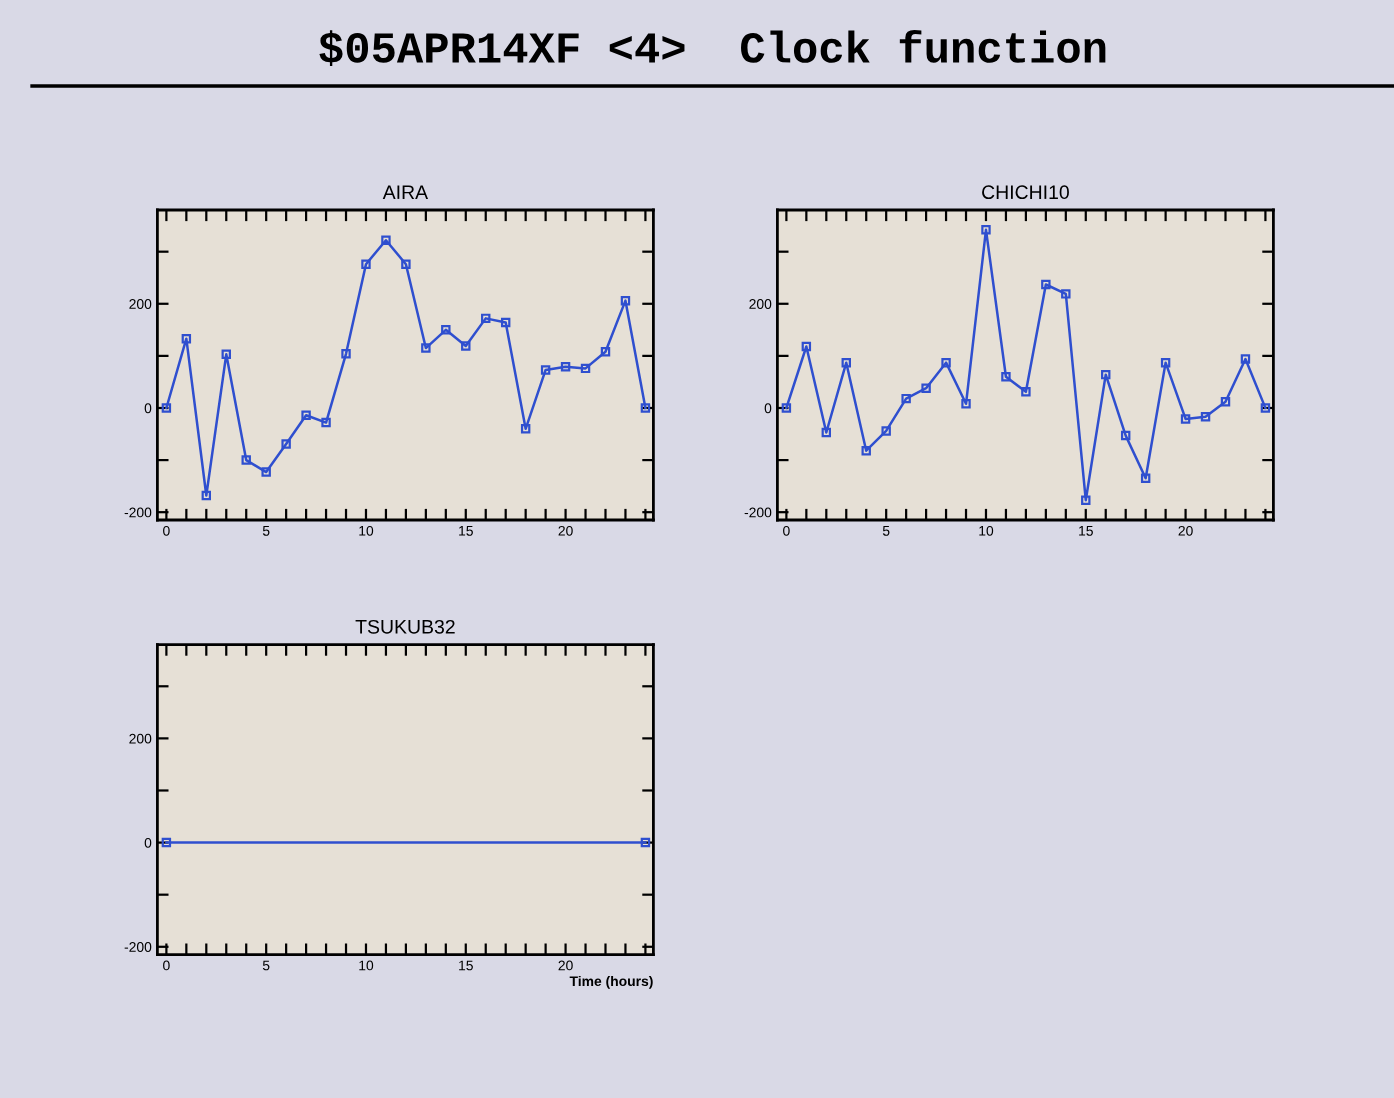 The image size is (1394, 1098). I want to click on chart-title: AIRA, so click(405, 192).